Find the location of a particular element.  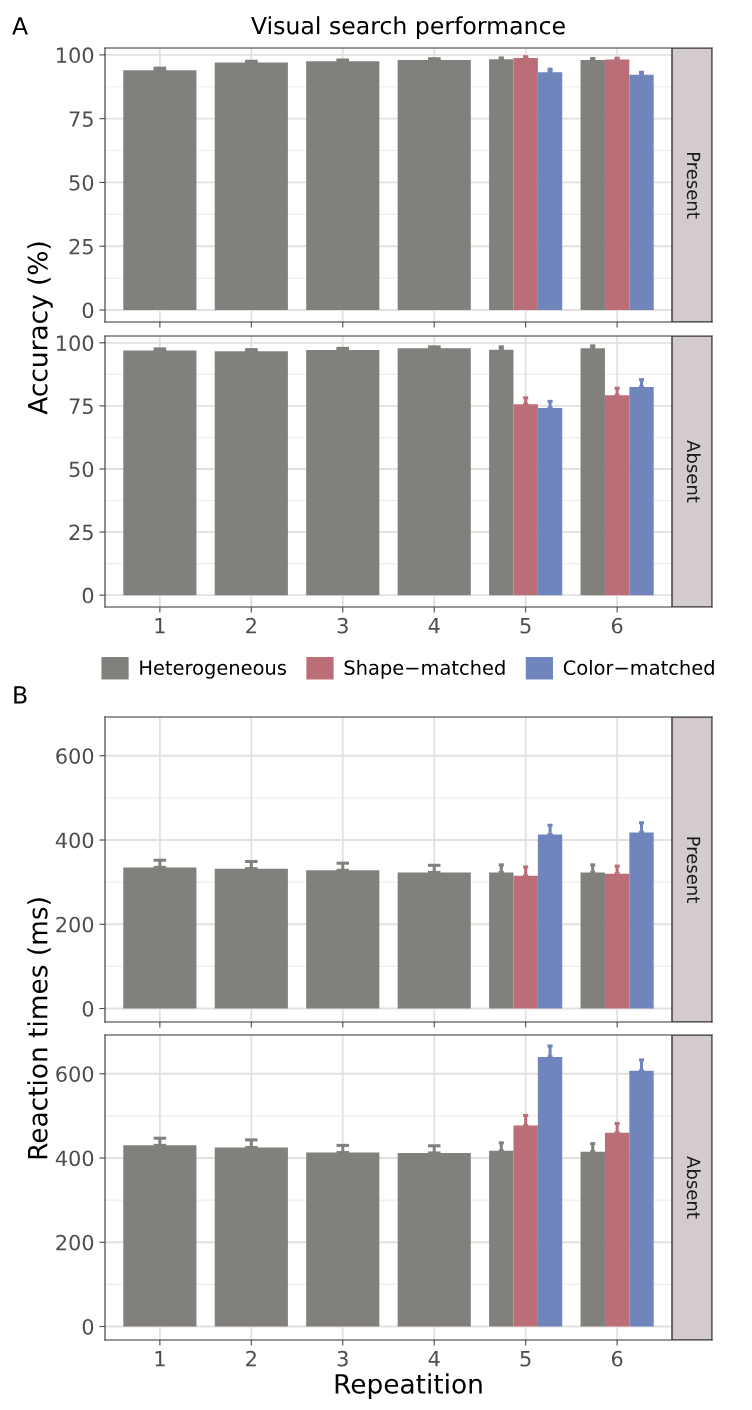

legend-label: Shape−matched is located at coordinates (424, 669).